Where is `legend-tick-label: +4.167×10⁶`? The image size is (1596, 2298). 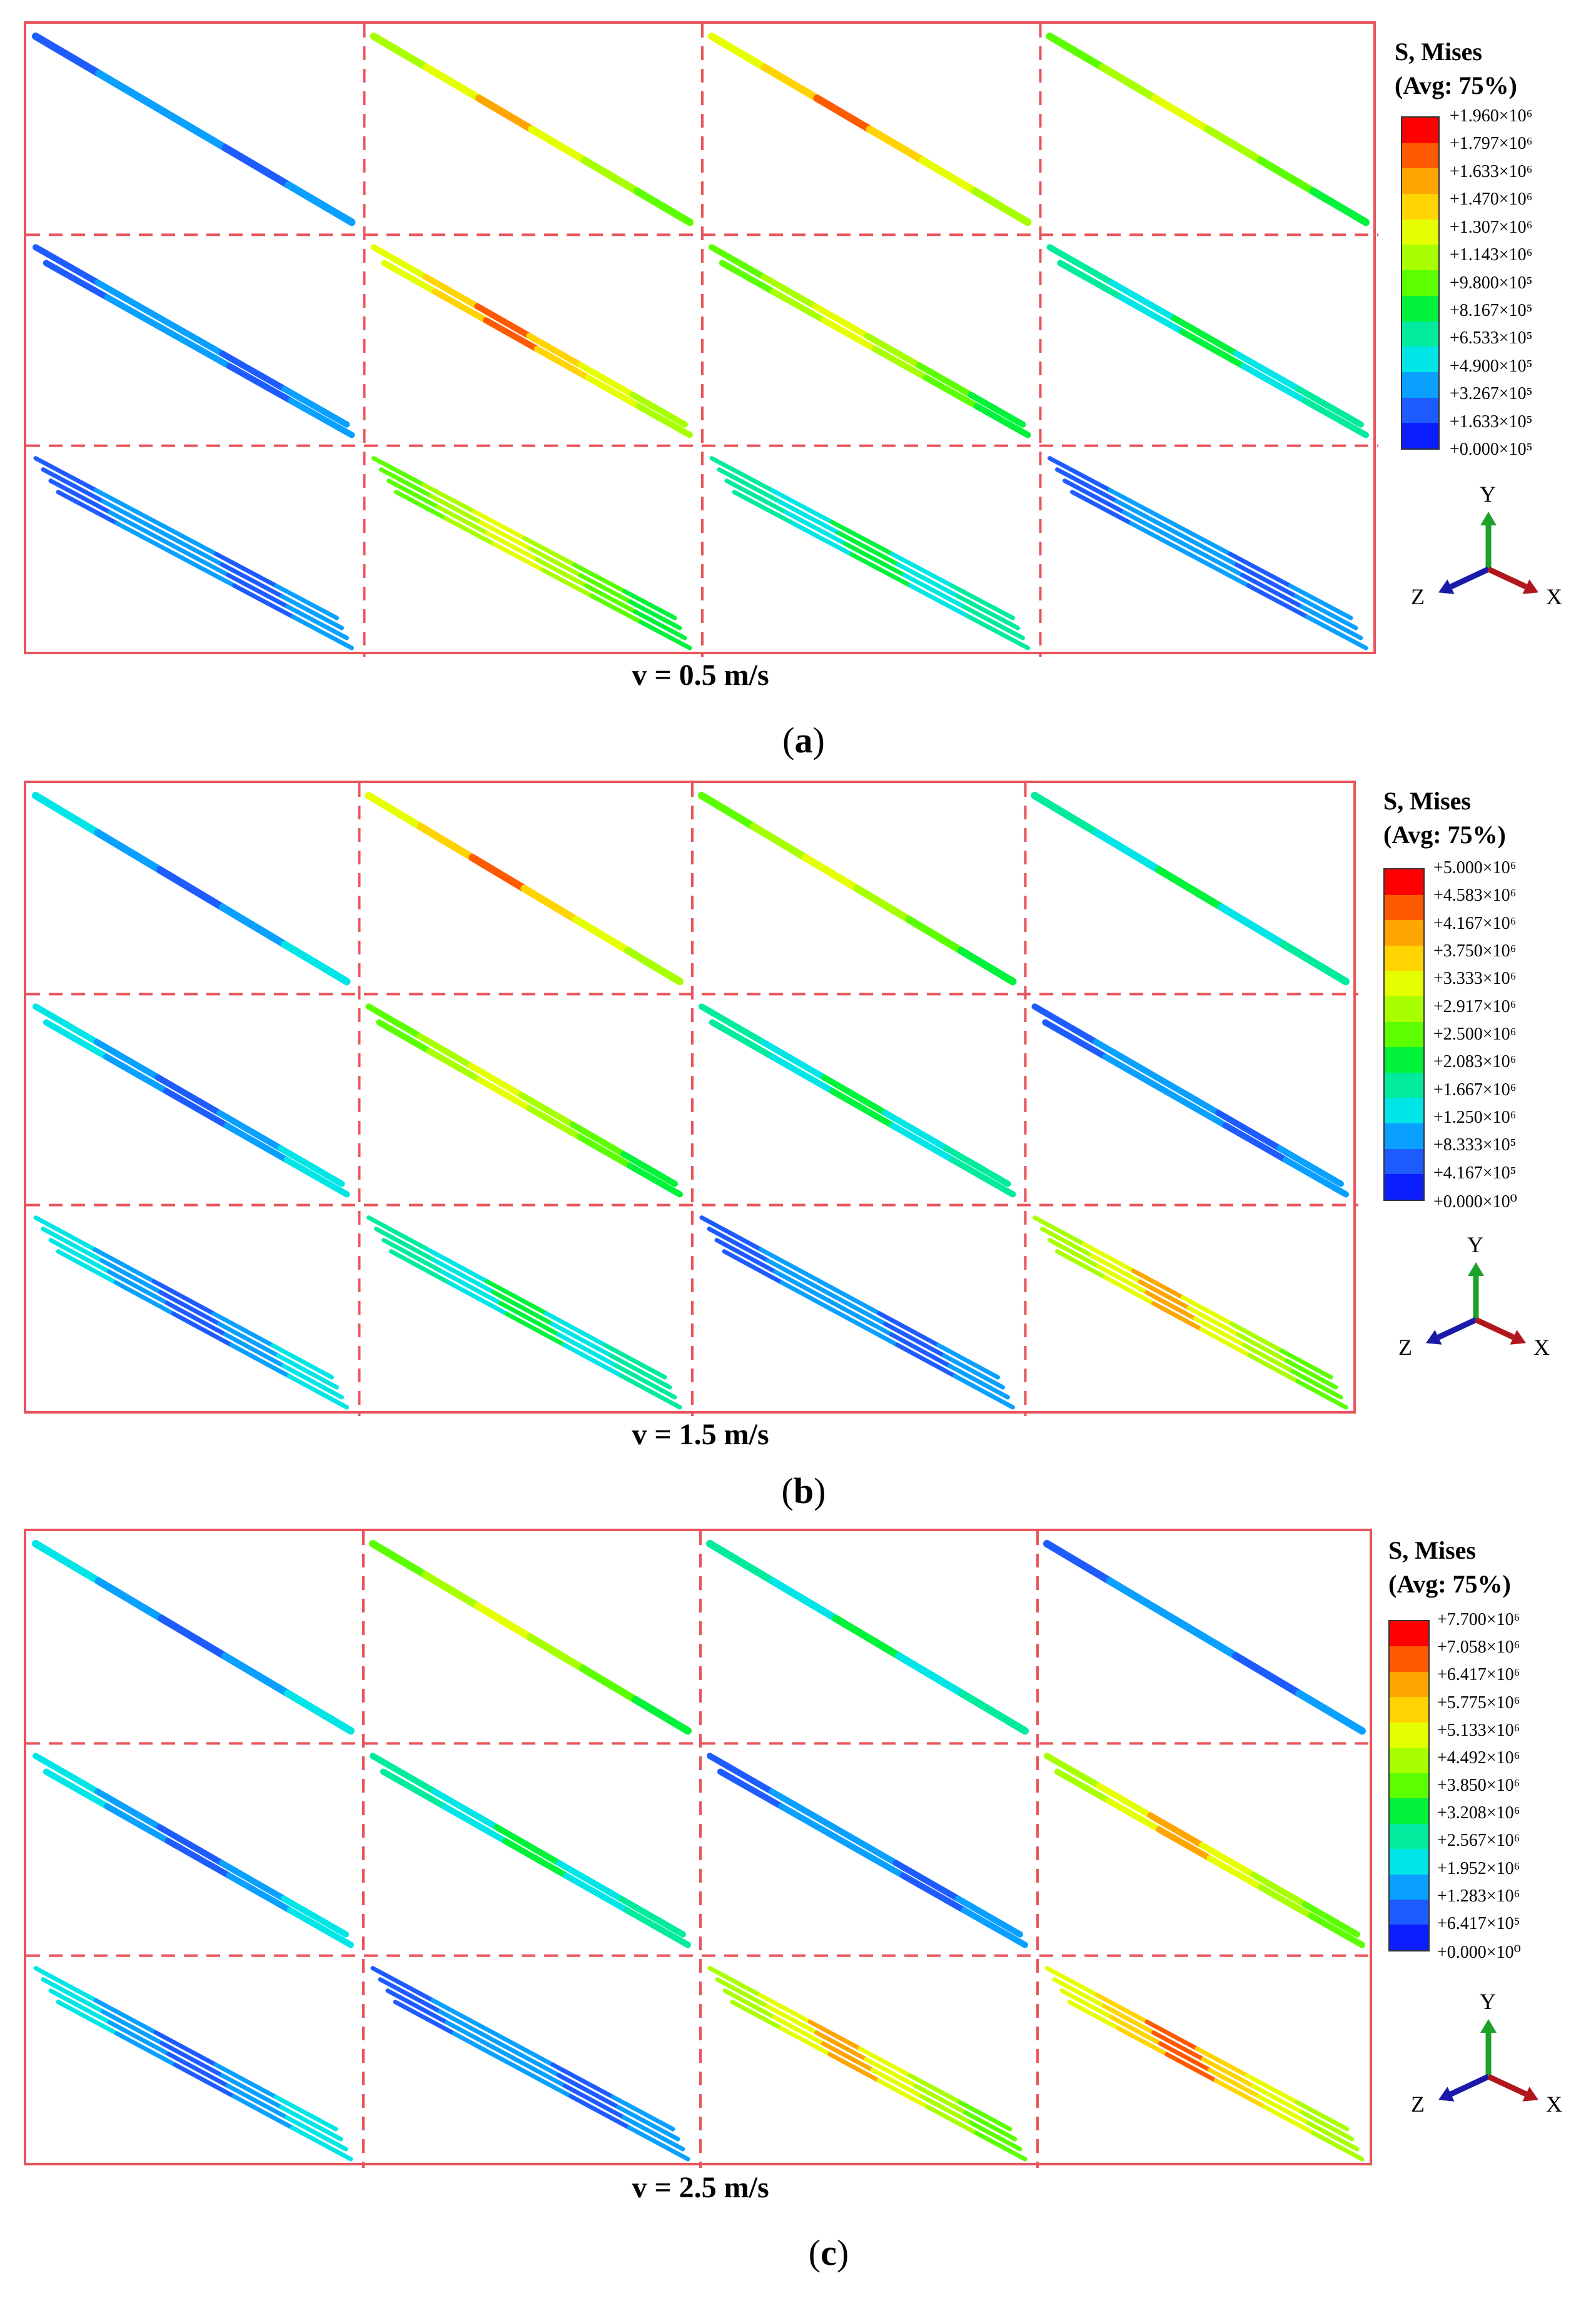
legend-tick-label: +4.167×10⁶ is located at coordinates (1475, 923).